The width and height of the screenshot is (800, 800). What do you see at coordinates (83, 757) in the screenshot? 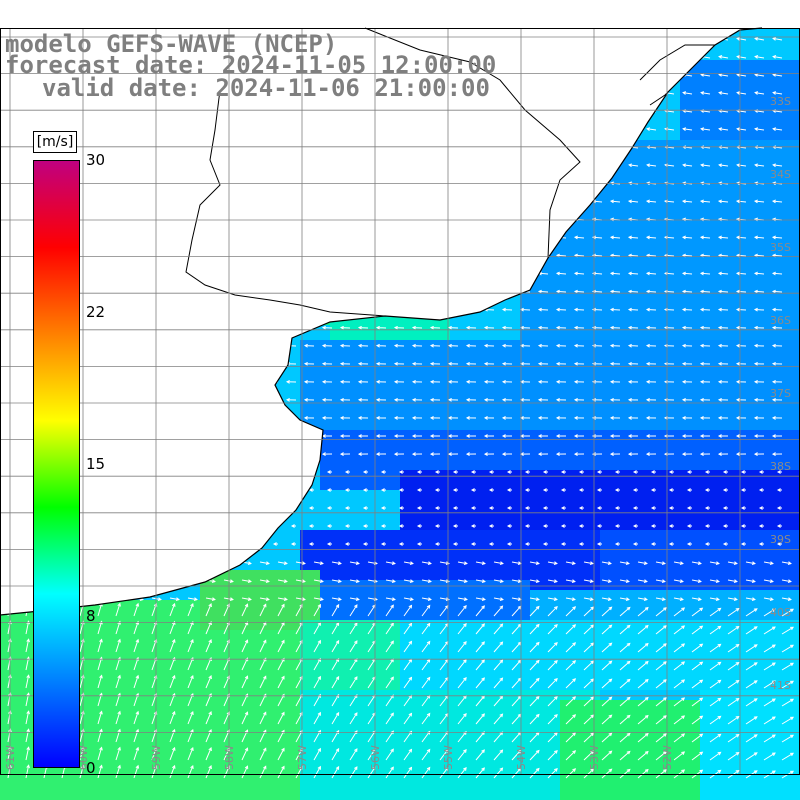
I see `longitude-label: 60W` at bounding box center [83, 757].